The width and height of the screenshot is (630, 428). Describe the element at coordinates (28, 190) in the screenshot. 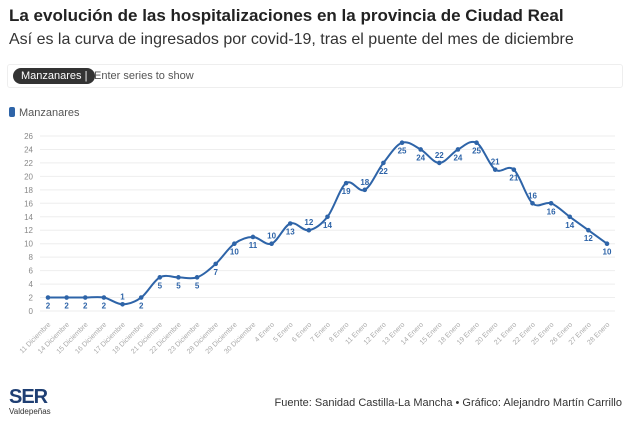

I see `y-tick-label: 18` at that location.